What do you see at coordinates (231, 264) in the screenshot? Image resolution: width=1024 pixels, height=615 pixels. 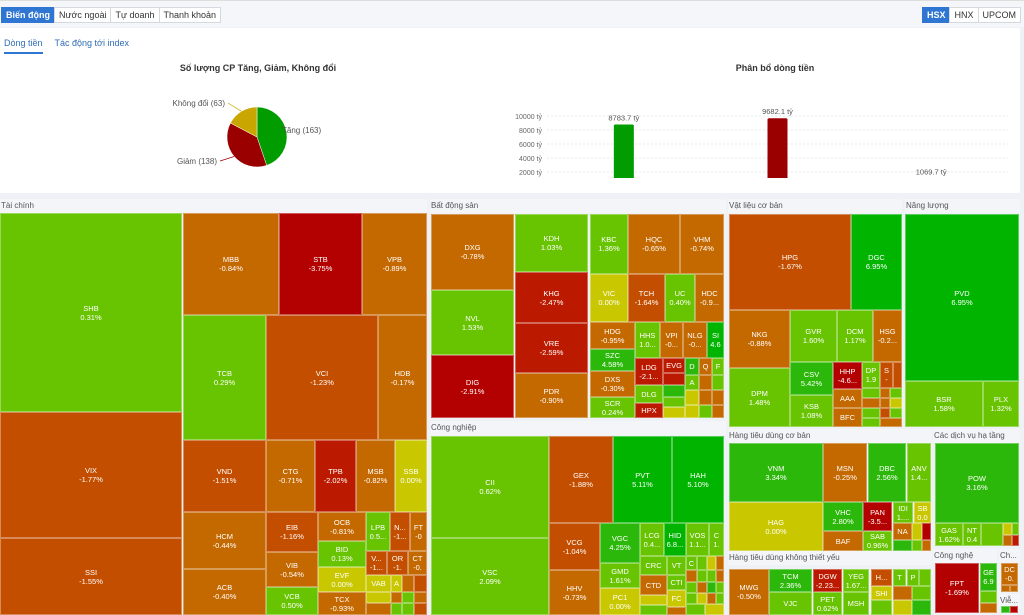 I see `stock-tile-mbb: MBB -0.84%` at bounding box center [231, 264].